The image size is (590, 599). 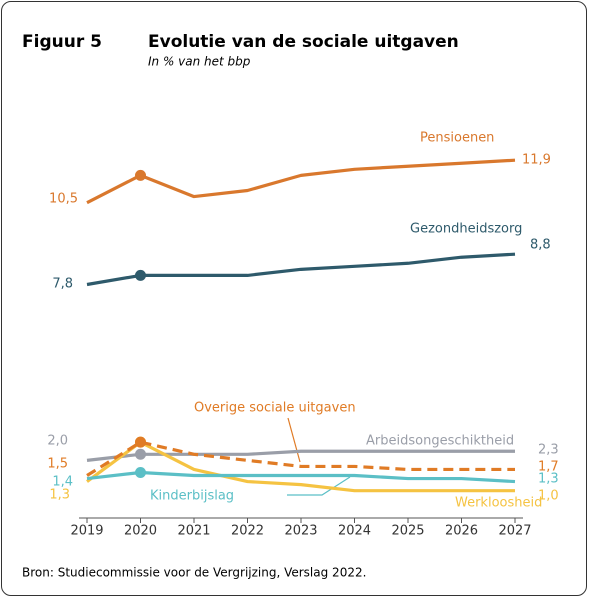 What do you see at coordinates (303, 42) in the screenshot?
I see `chart-title: Evolutie van de sociale uitgaven` at bounding box center [303, 42].